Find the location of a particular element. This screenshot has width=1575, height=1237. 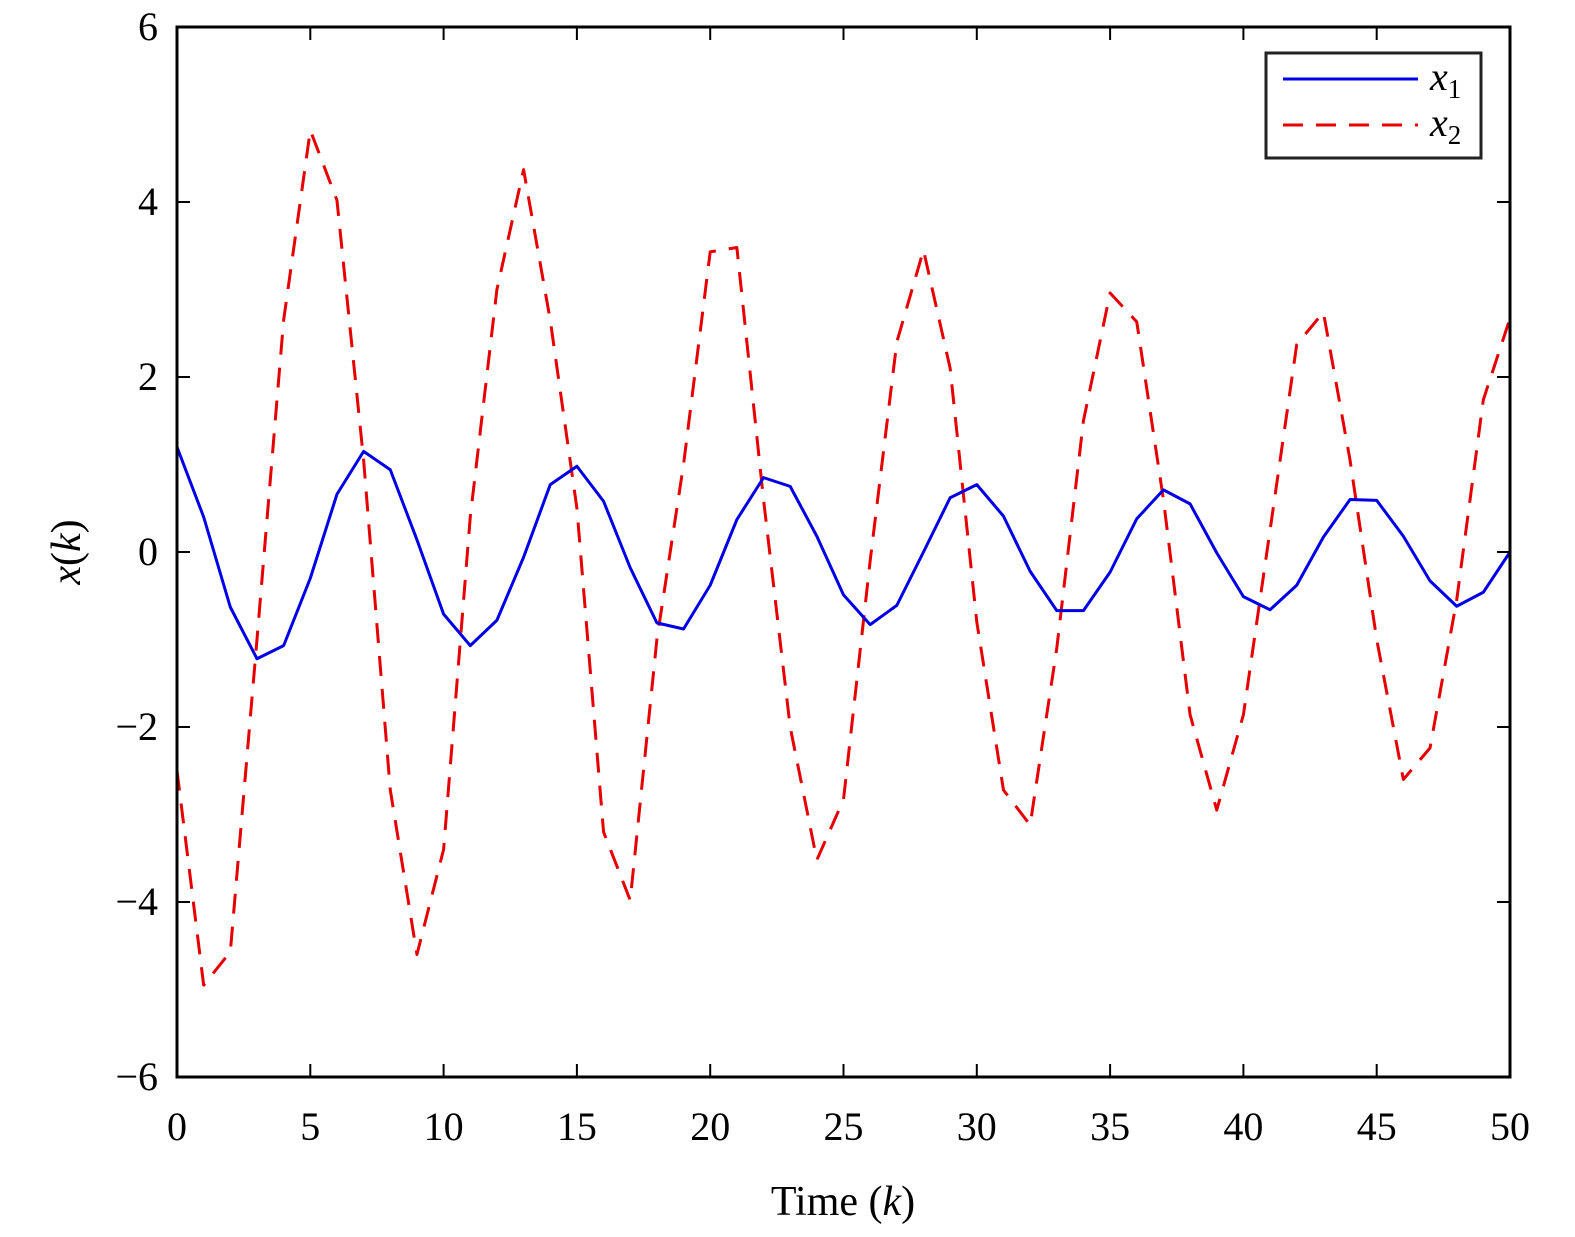

x-tick-label: 25 is located at coordinates (844, 1126).